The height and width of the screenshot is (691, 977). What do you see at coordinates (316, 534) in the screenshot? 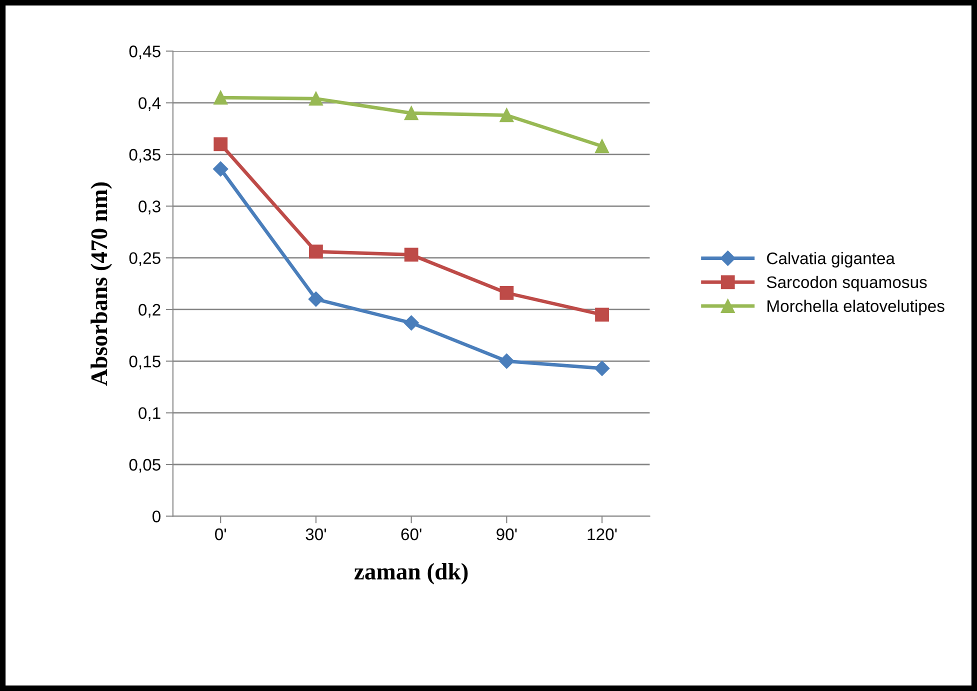
I see `x-tick-label: 30'` at bounding box center [316, 534].